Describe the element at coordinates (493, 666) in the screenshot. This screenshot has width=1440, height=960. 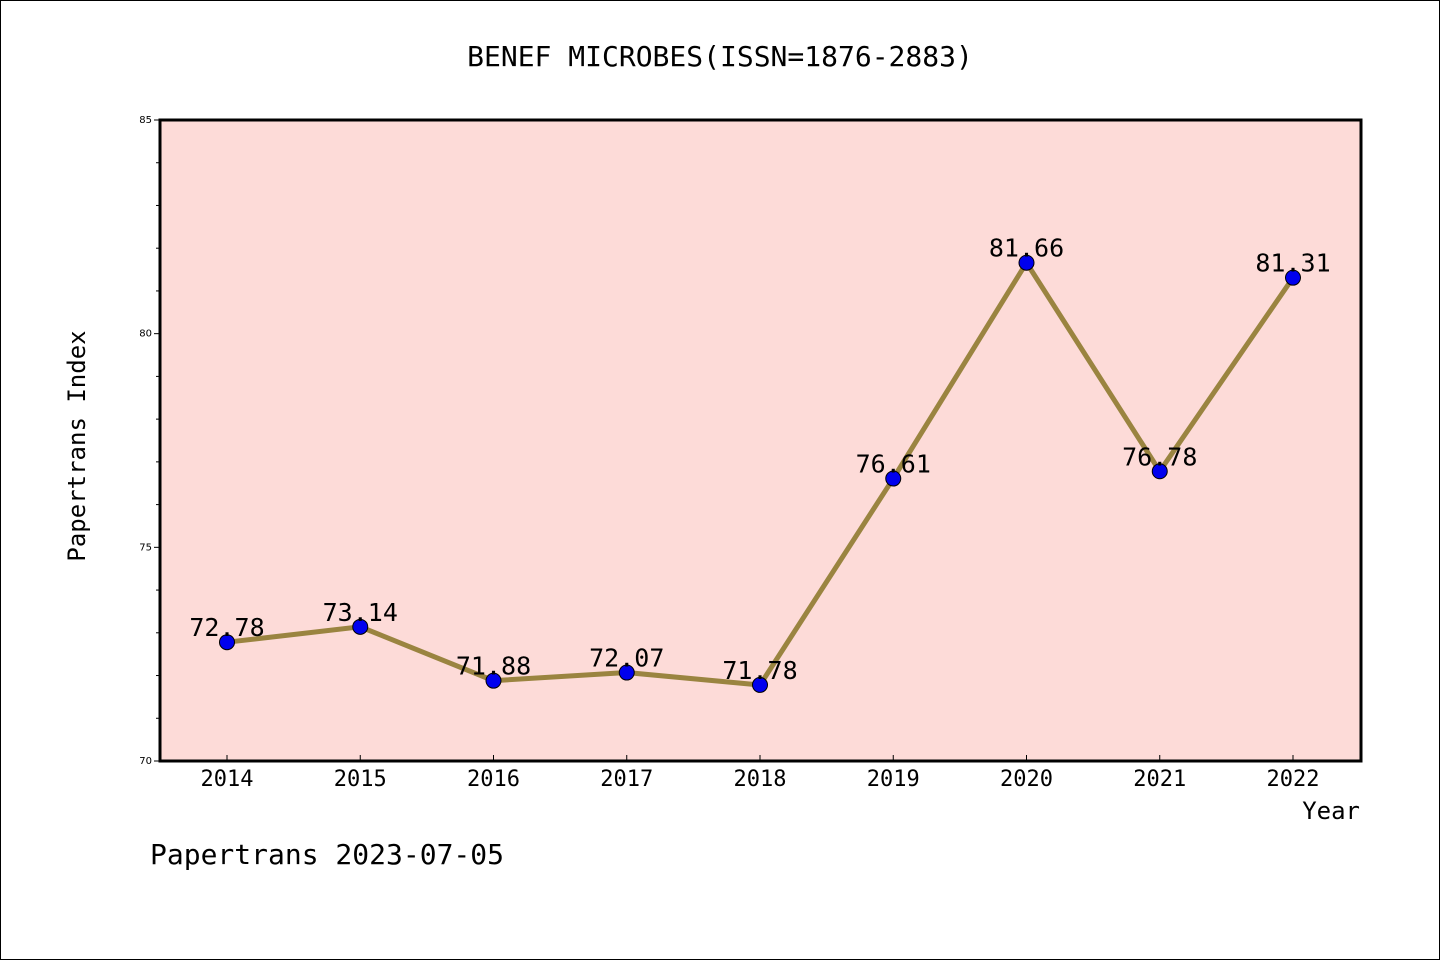
I see `data-label: 71.88` at that location.